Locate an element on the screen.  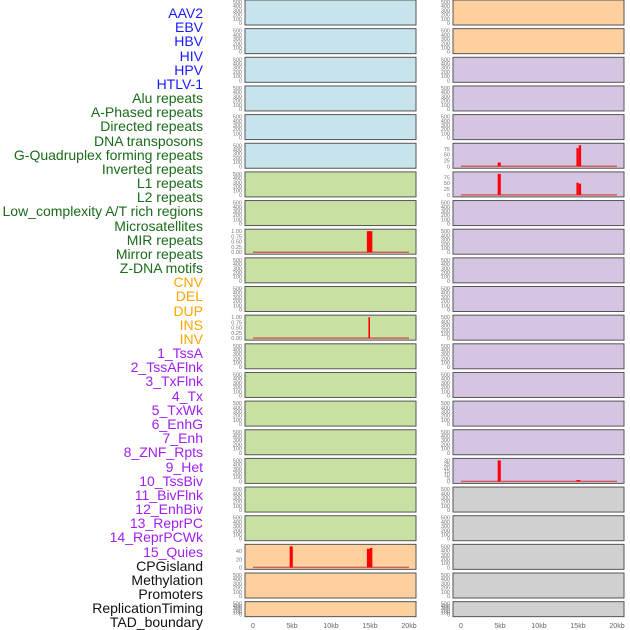
legend-label: A-Phased repeats is located at coordinates (146, 112).